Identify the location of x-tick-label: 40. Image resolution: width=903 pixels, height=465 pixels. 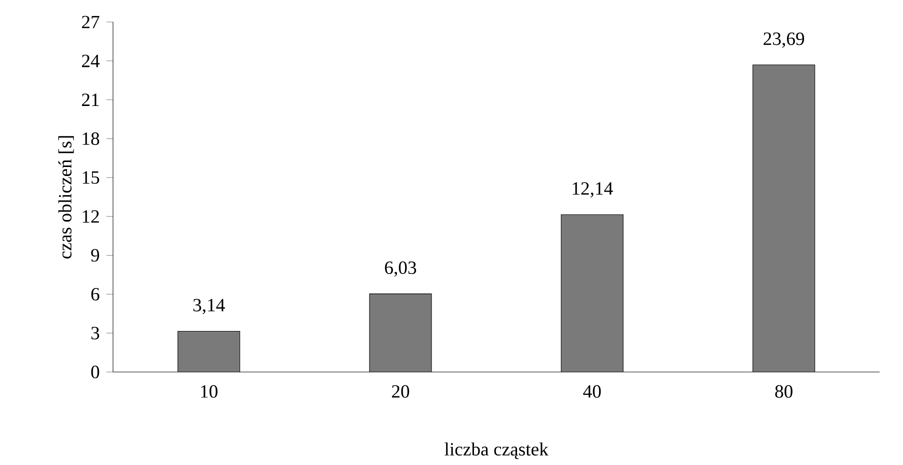
(592, 391).